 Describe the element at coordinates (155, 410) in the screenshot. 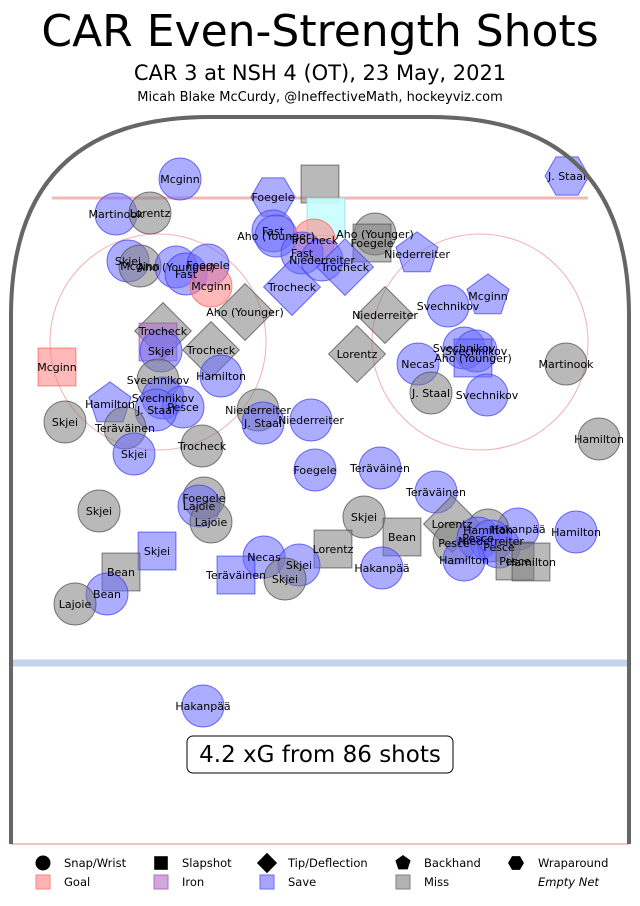

I see `shot-label: J. Staal` at that location.